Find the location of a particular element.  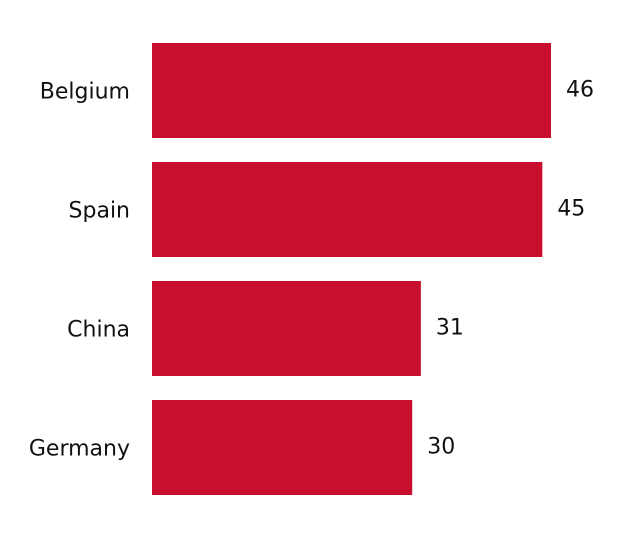

category-label-germany: Germany is located at coordinates (79, 449).